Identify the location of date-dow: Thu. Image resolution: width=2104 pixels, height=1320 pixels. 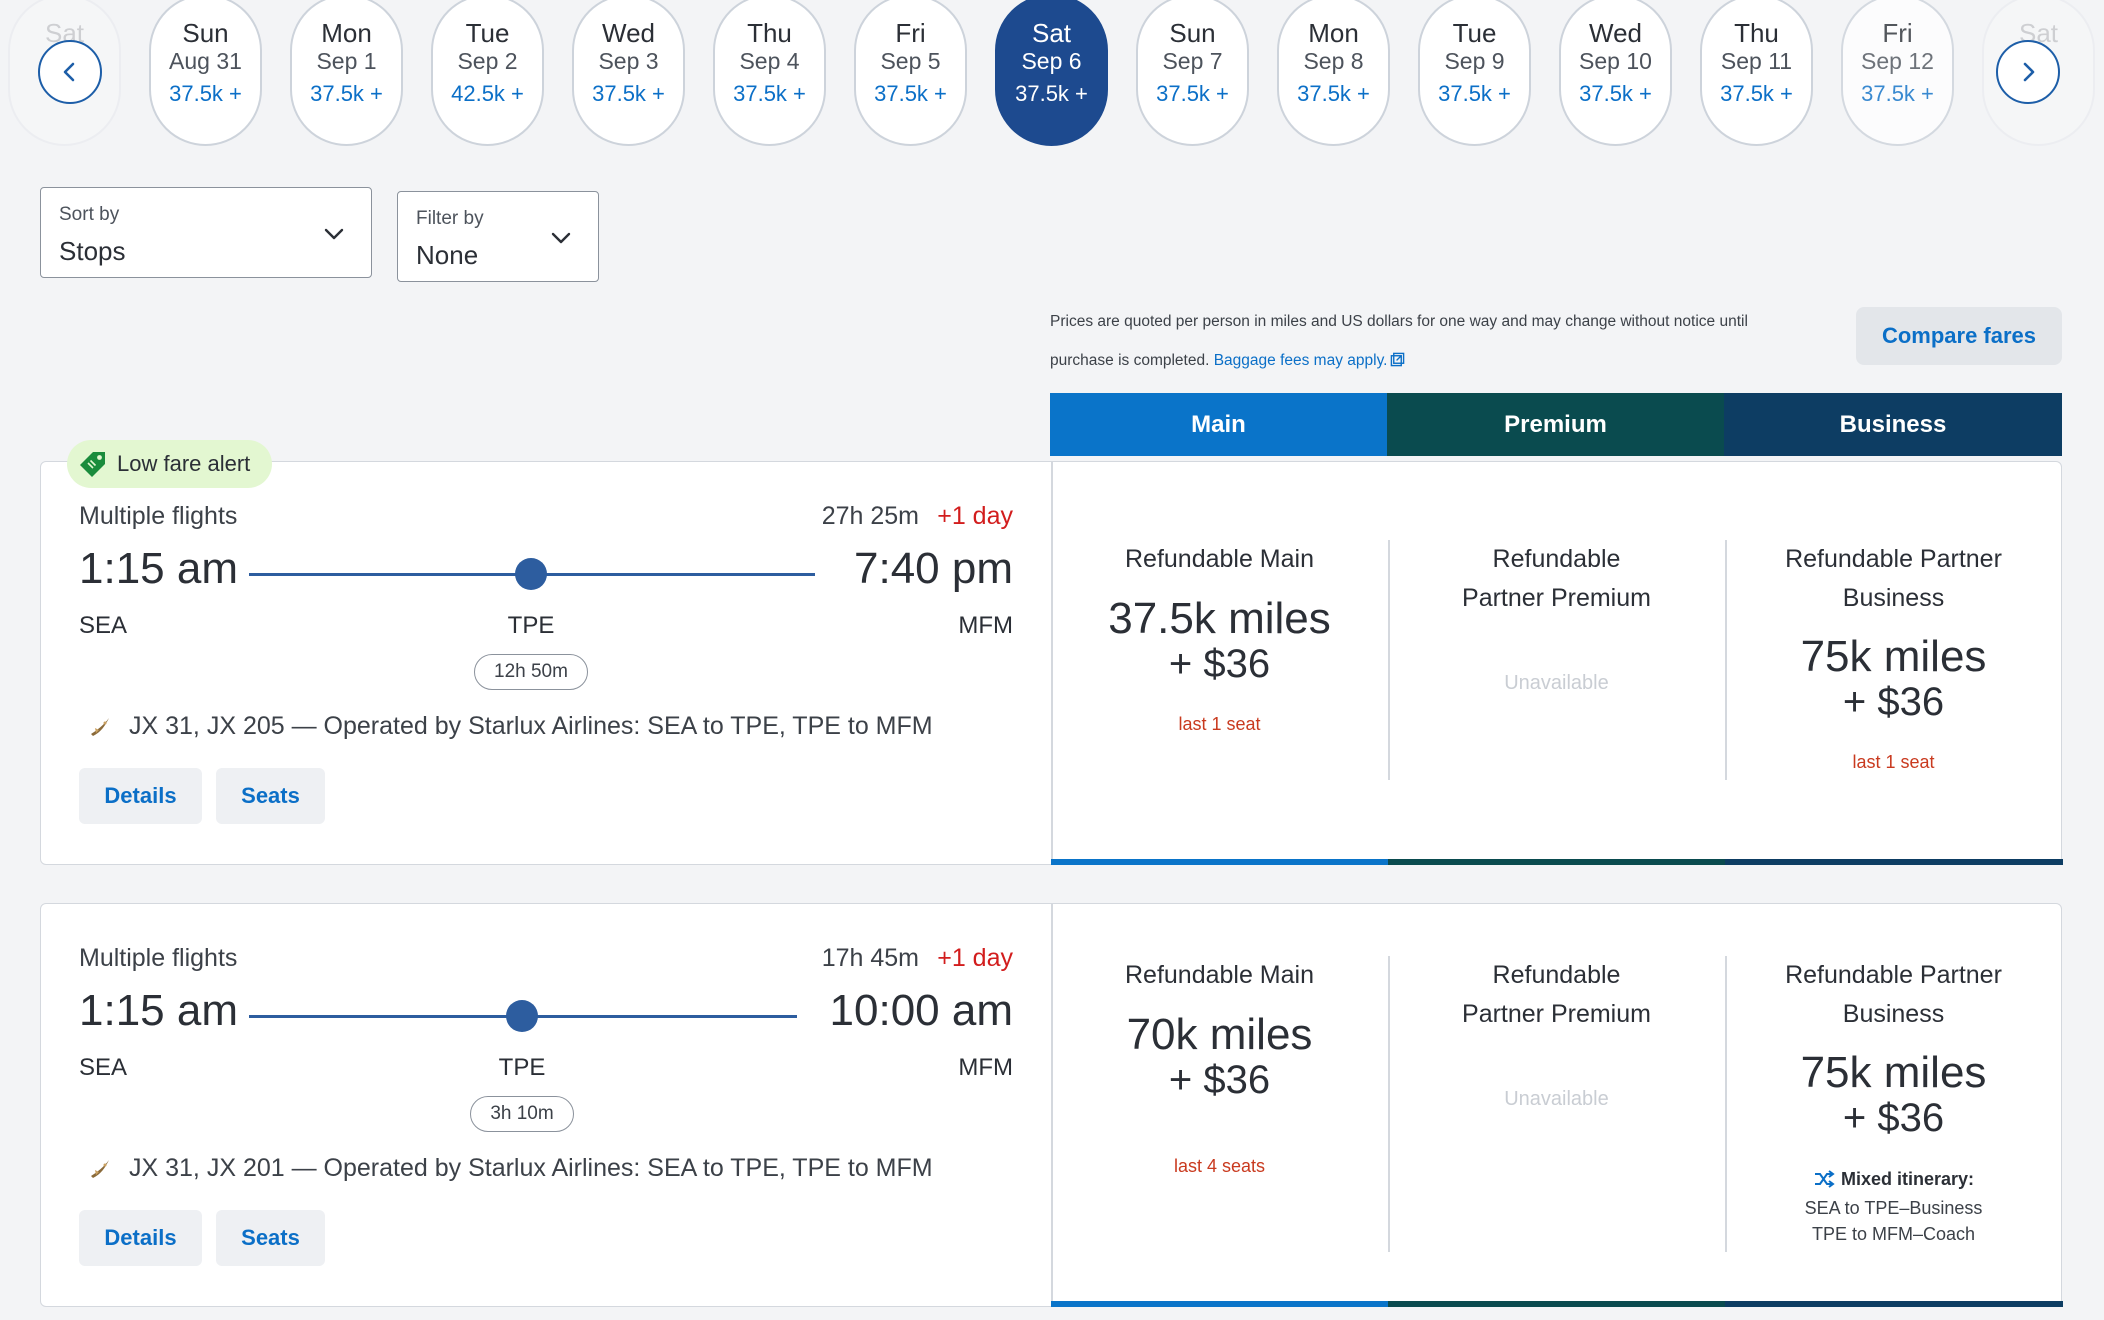
(769, 33).